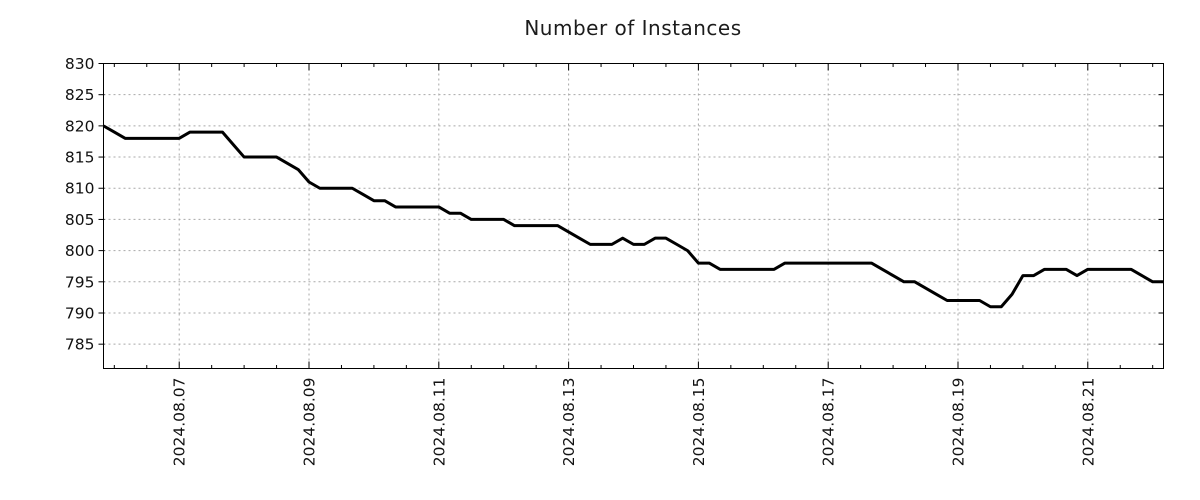  What do you see at coordinates (310, 422) in the screenshot?
I see `x-tick-label: 2024.08.09` at bounding box center [310, 422].